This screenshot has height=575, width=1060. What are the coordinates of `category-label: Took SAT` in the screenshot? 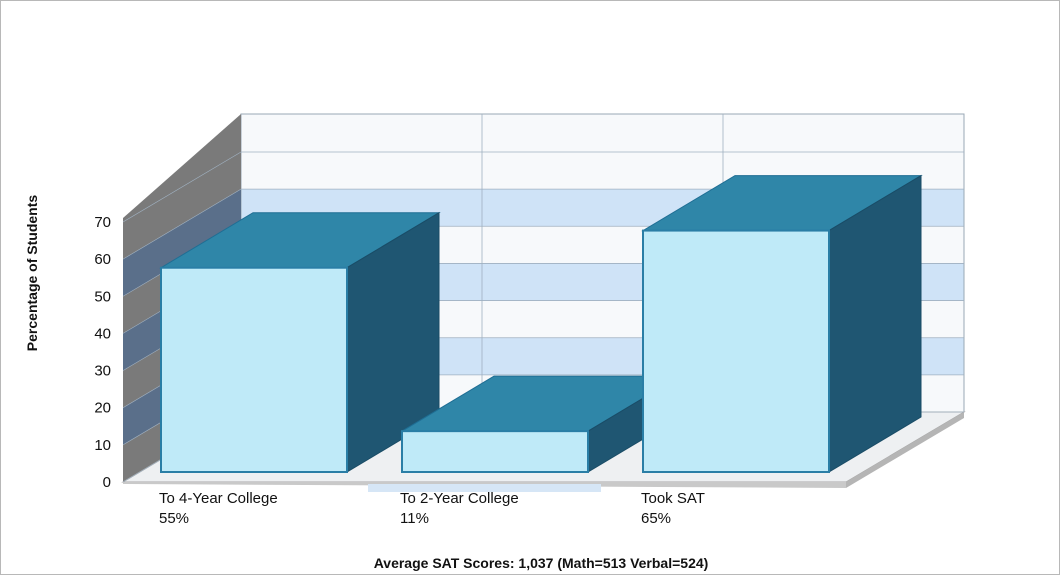 It's located at (673, 498).